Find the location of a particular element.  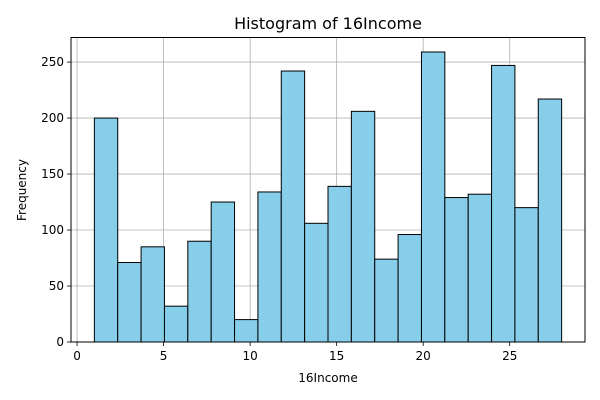

x-tick-label: 10 is located at coordinates (249, 356).